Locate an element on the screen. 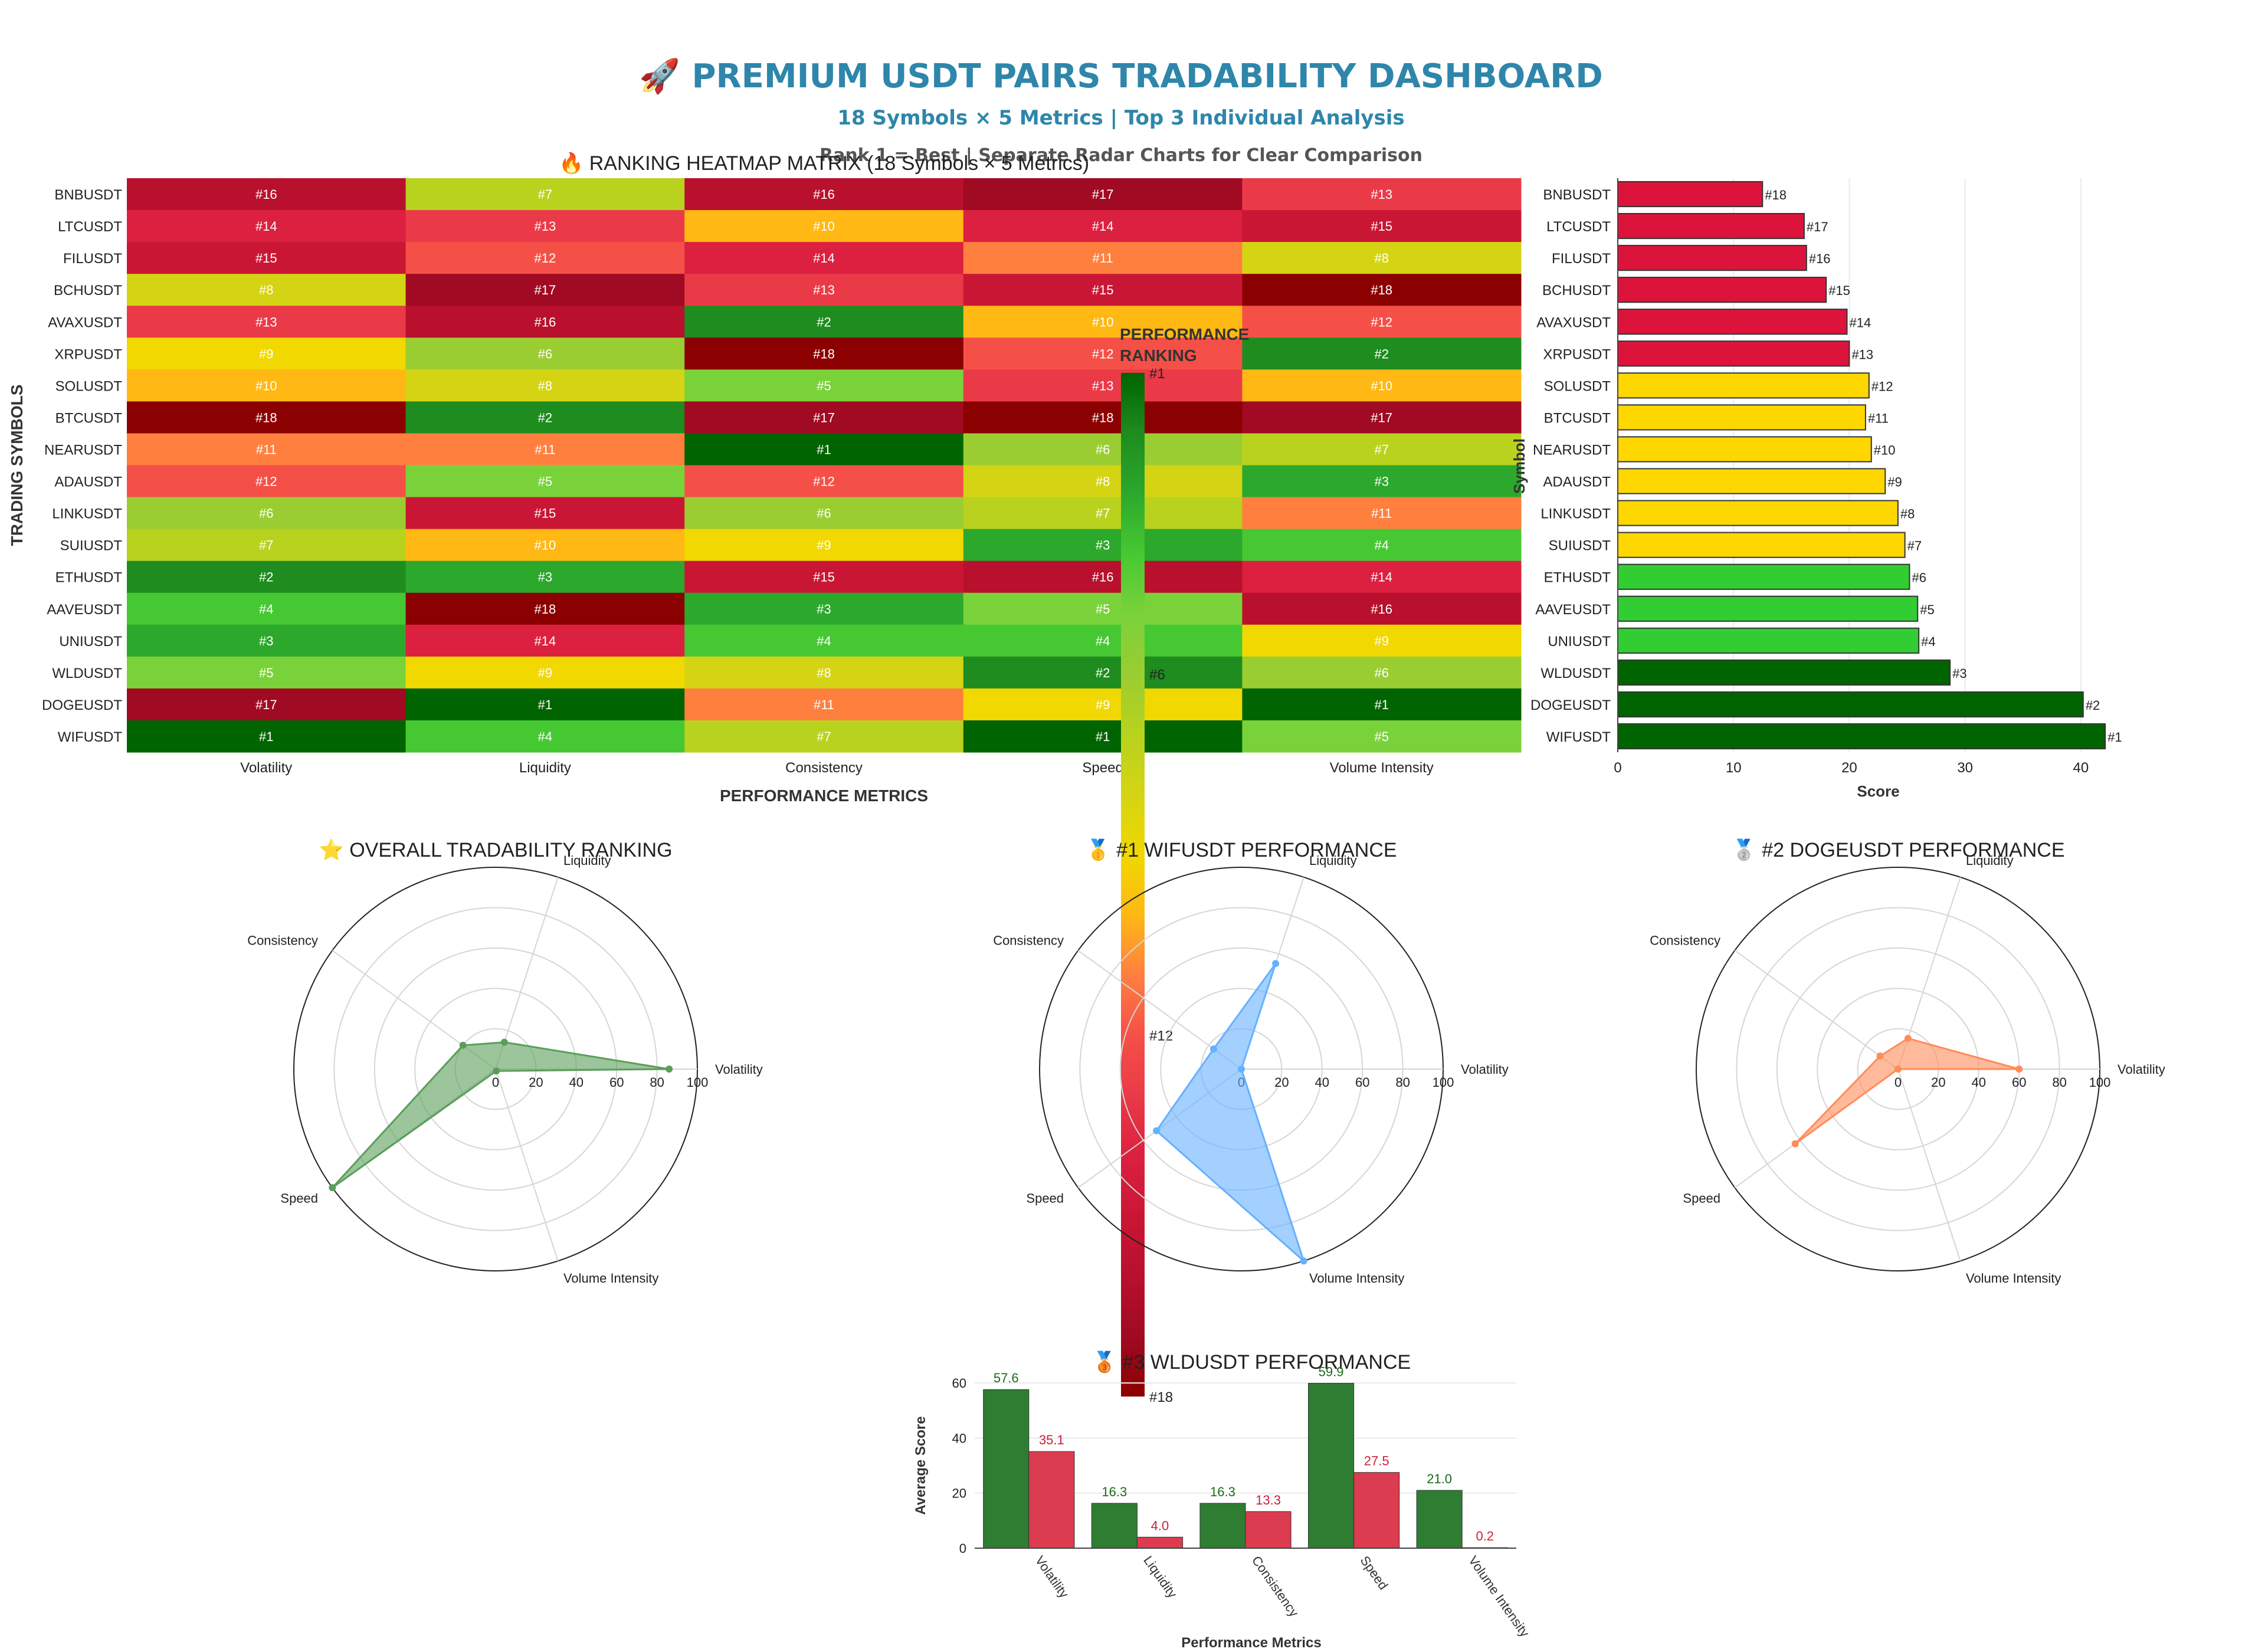 This screenshot has width=2242, height=1652. score-tick-label: 0 is located at coordinates (1617, 768).